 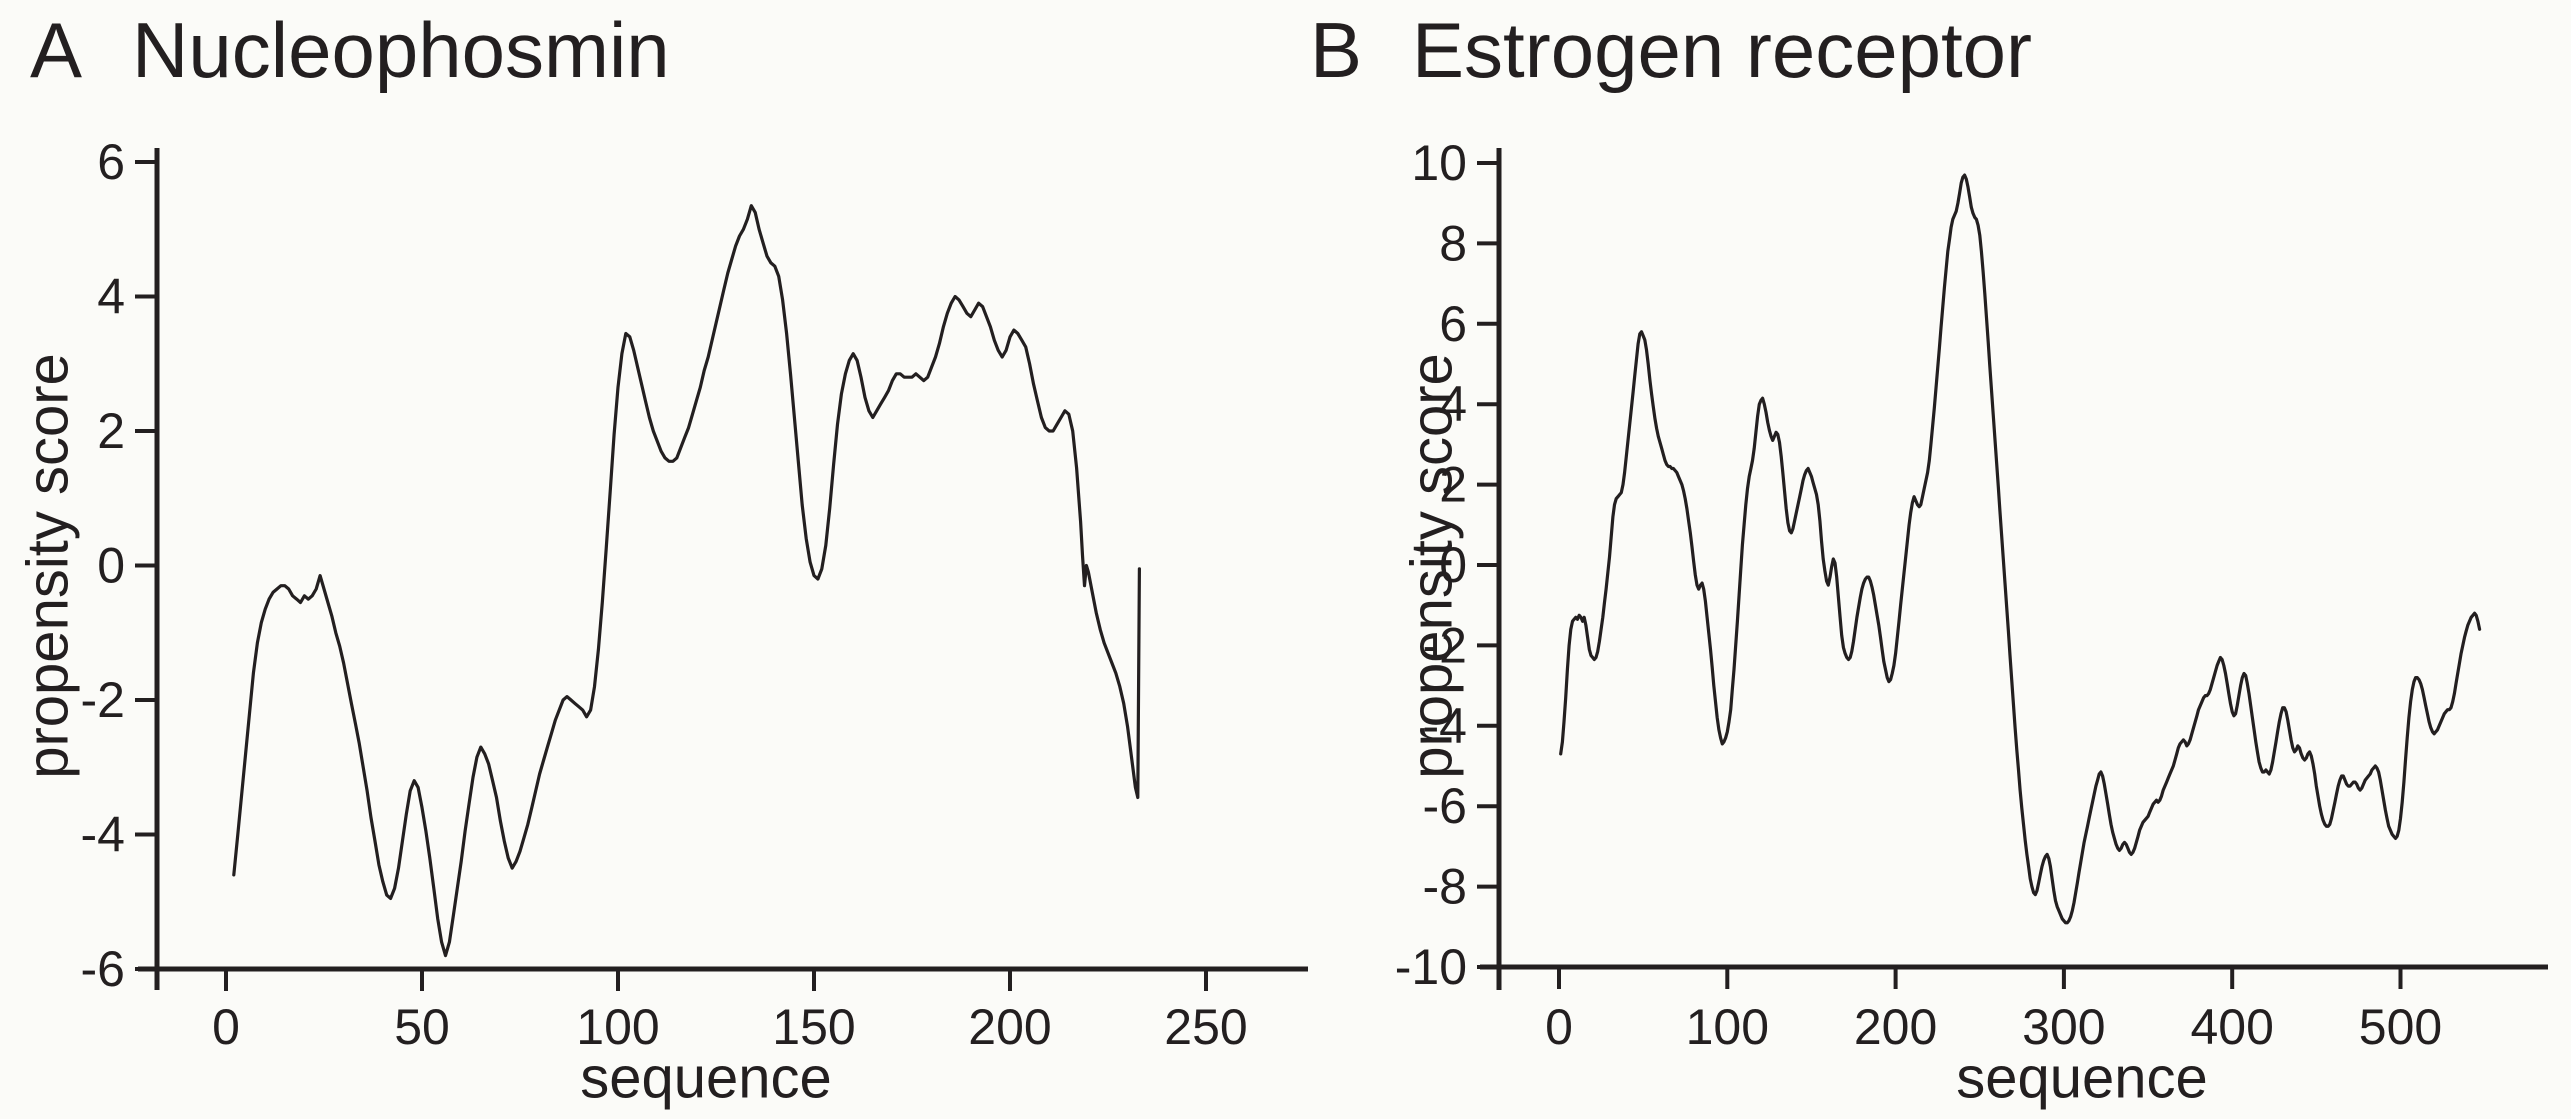 I want to click on x-tick-label: 500, so click(x=2400, y=1027).